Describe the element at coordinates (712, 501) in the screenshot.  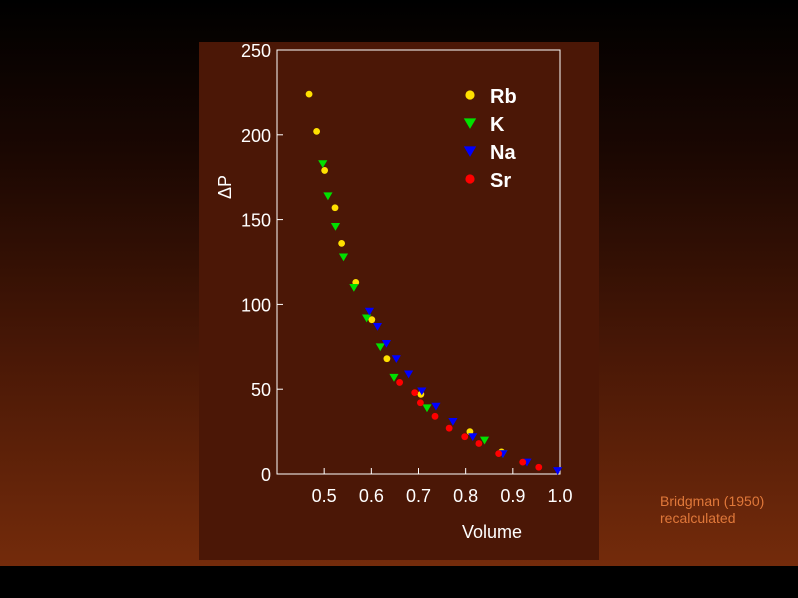
I see `citation-line-1: Bridgman (1950)` at that location.